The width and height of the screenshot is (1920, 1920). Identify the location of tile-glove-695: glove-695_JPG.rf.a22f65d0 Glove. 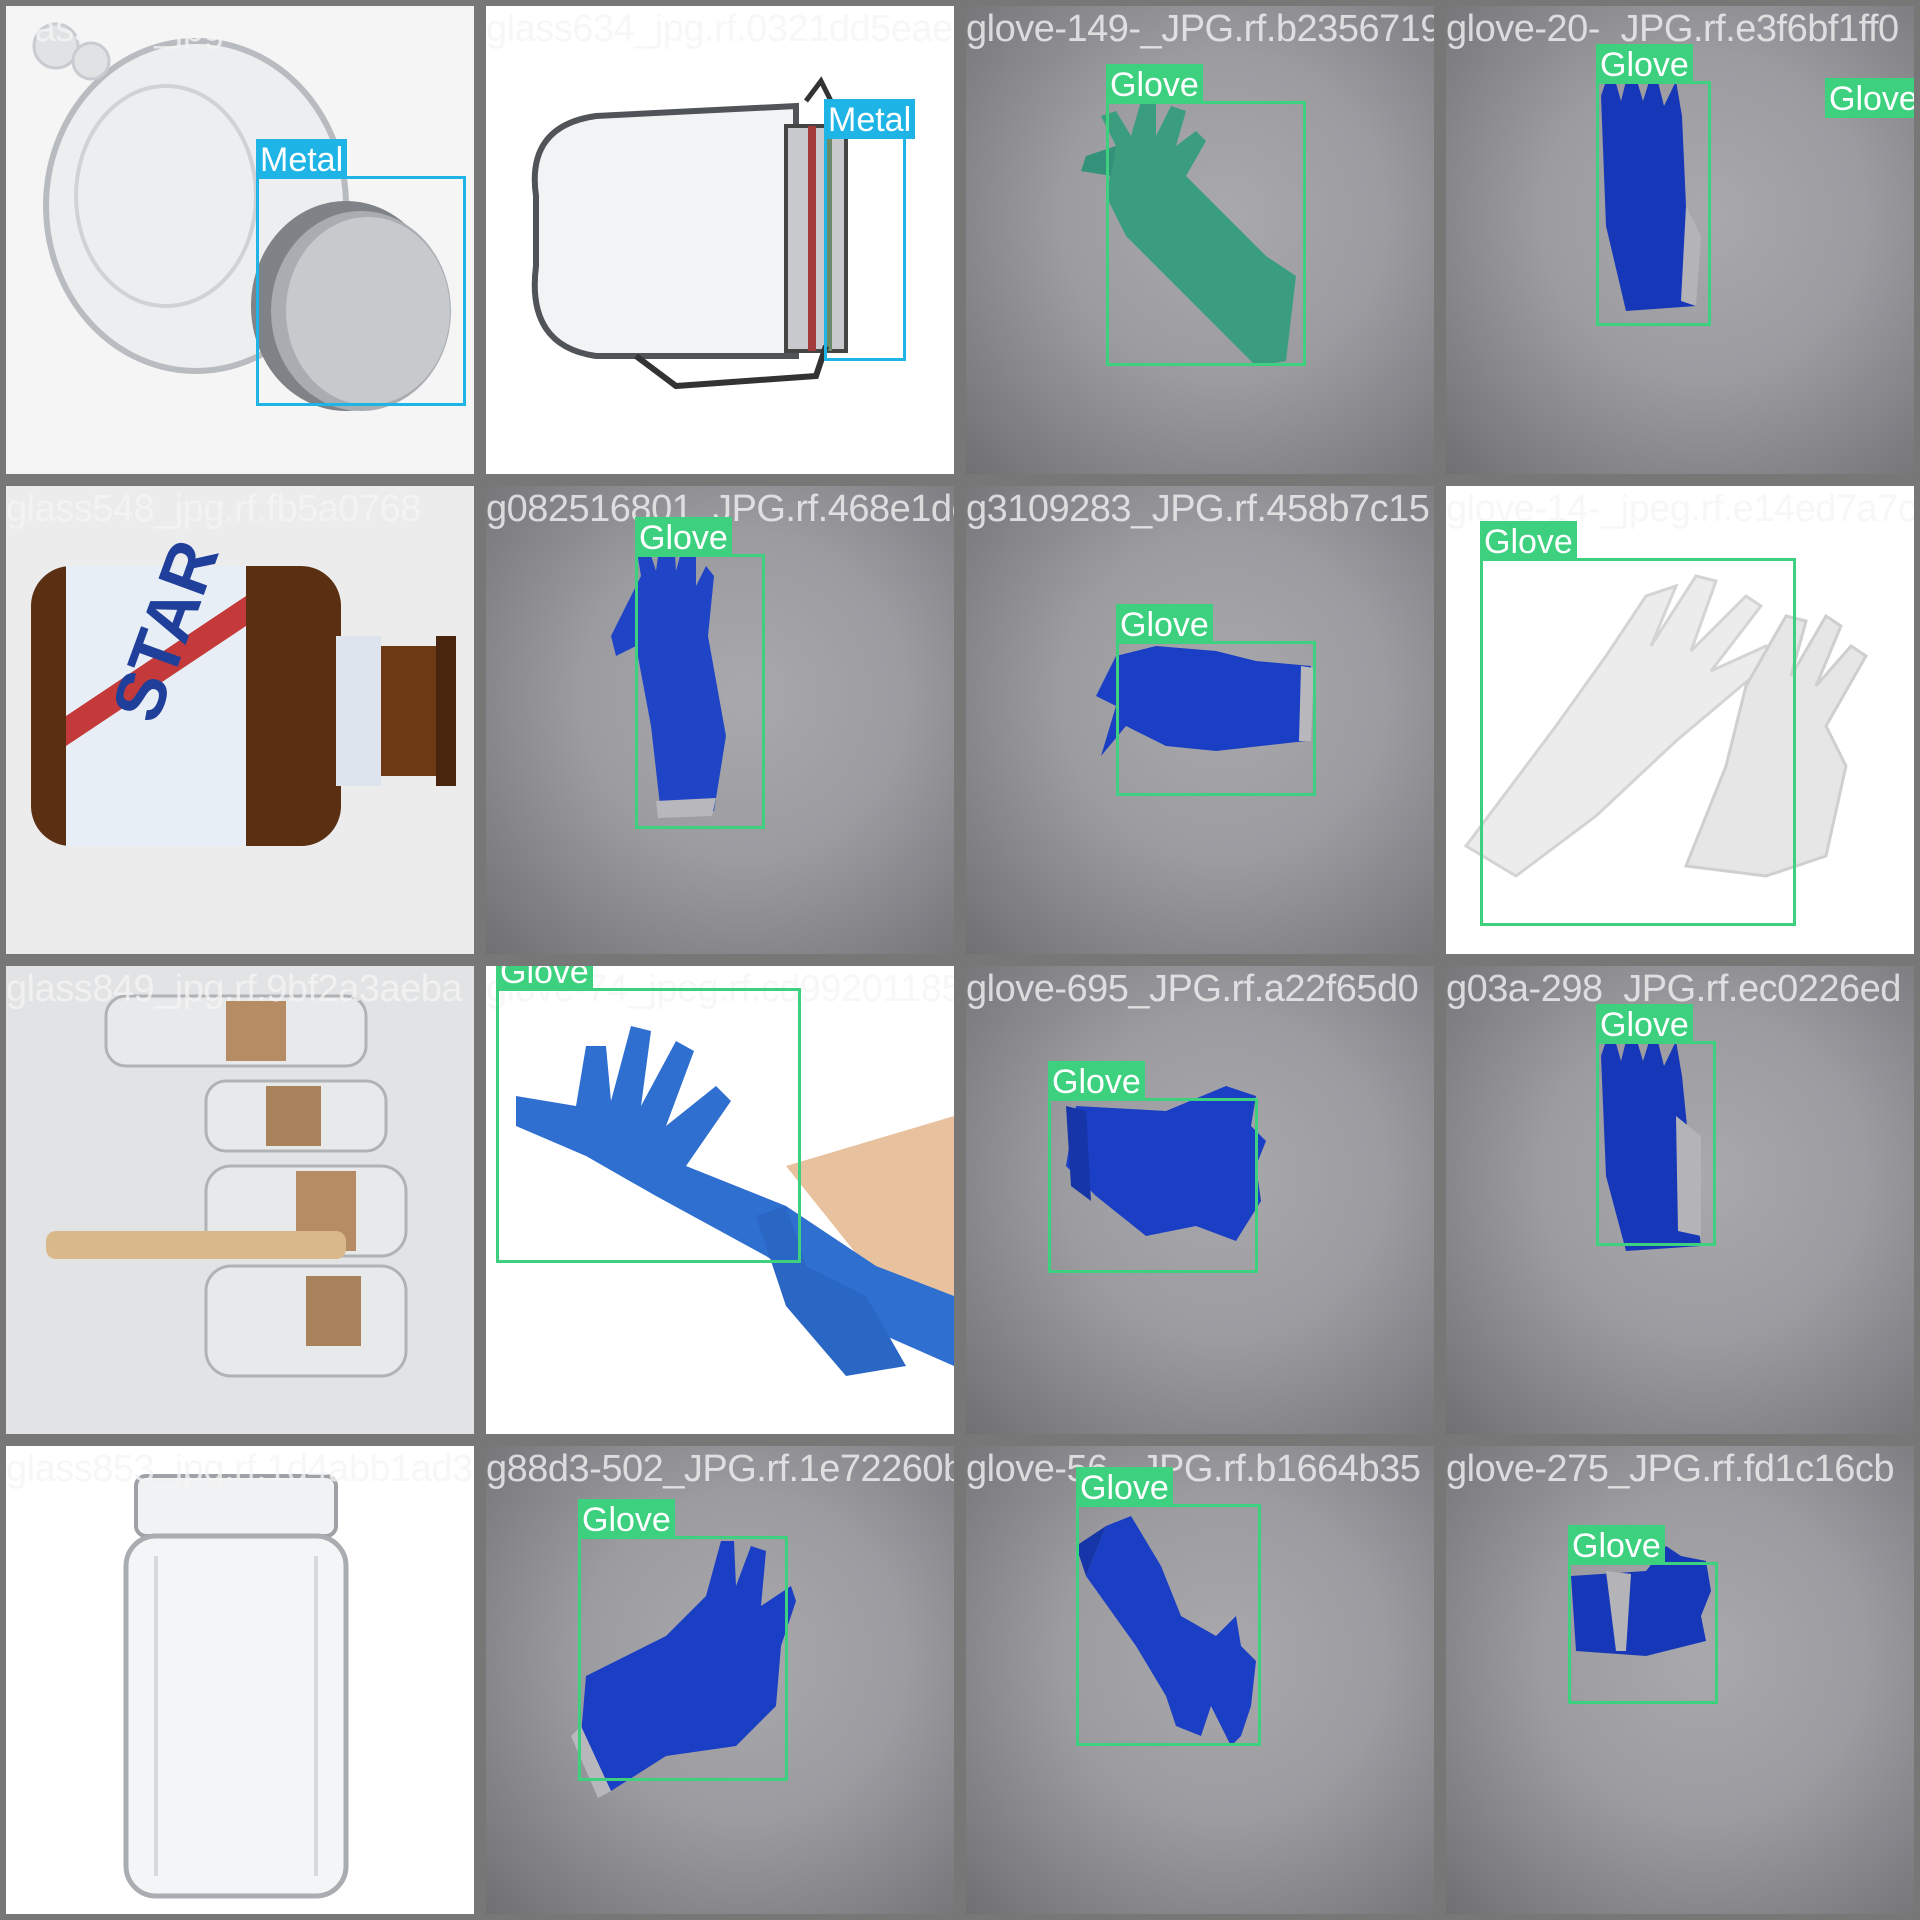
(1200, 1200).